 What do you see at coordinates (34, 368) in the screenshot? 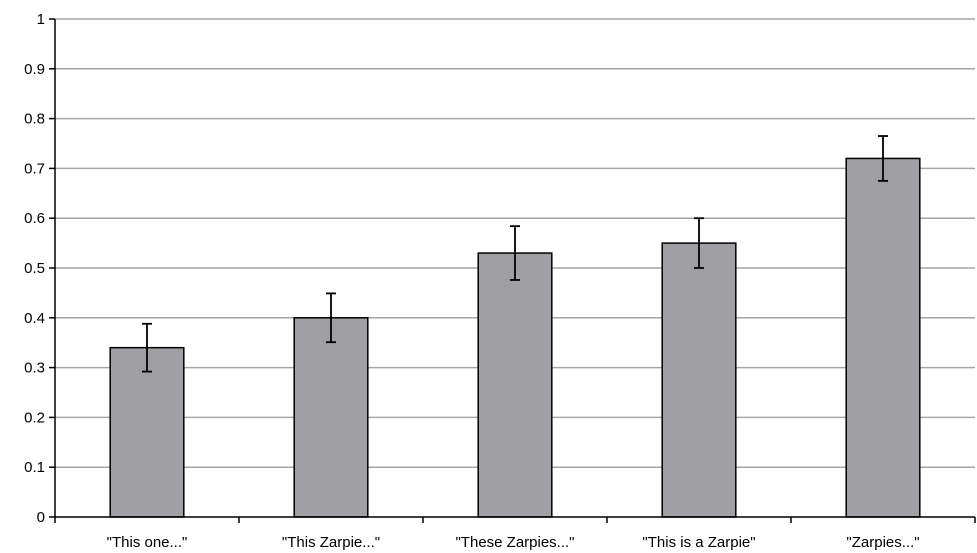
I see `y-tick-label: 0.3` at bounding box center [34, 368].